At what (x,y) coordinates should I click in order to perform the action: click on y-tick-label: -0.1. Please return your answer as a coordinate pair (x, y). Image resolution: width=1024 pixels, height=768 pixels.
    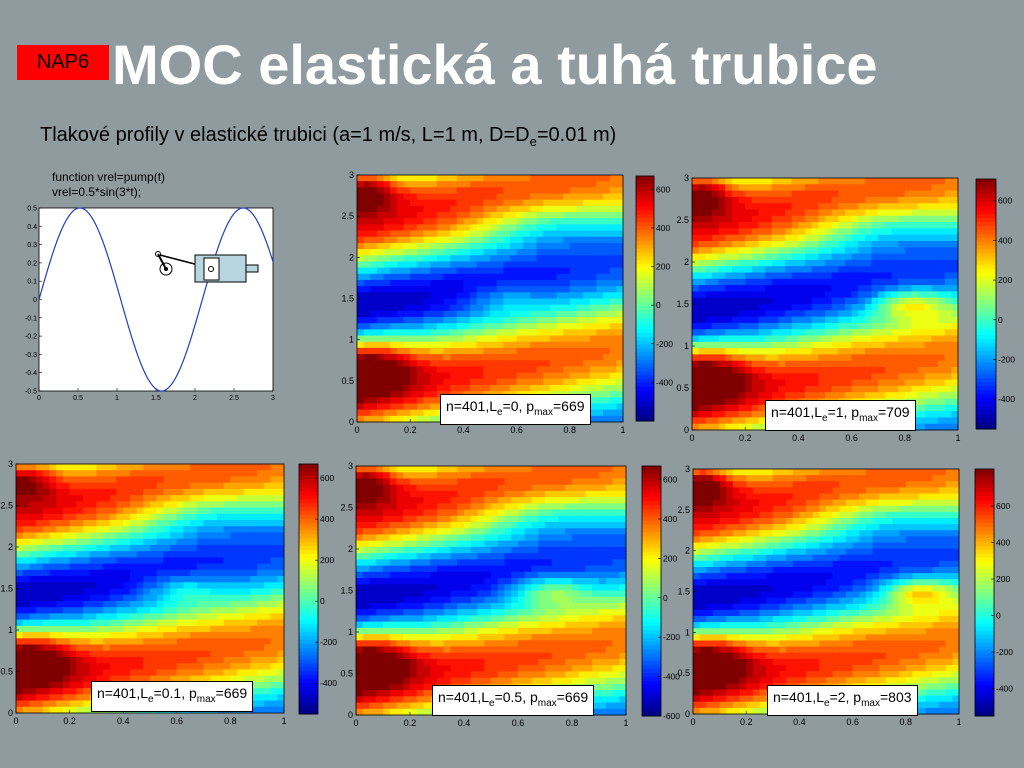
    Looking at the image, I should click on (31, 318).